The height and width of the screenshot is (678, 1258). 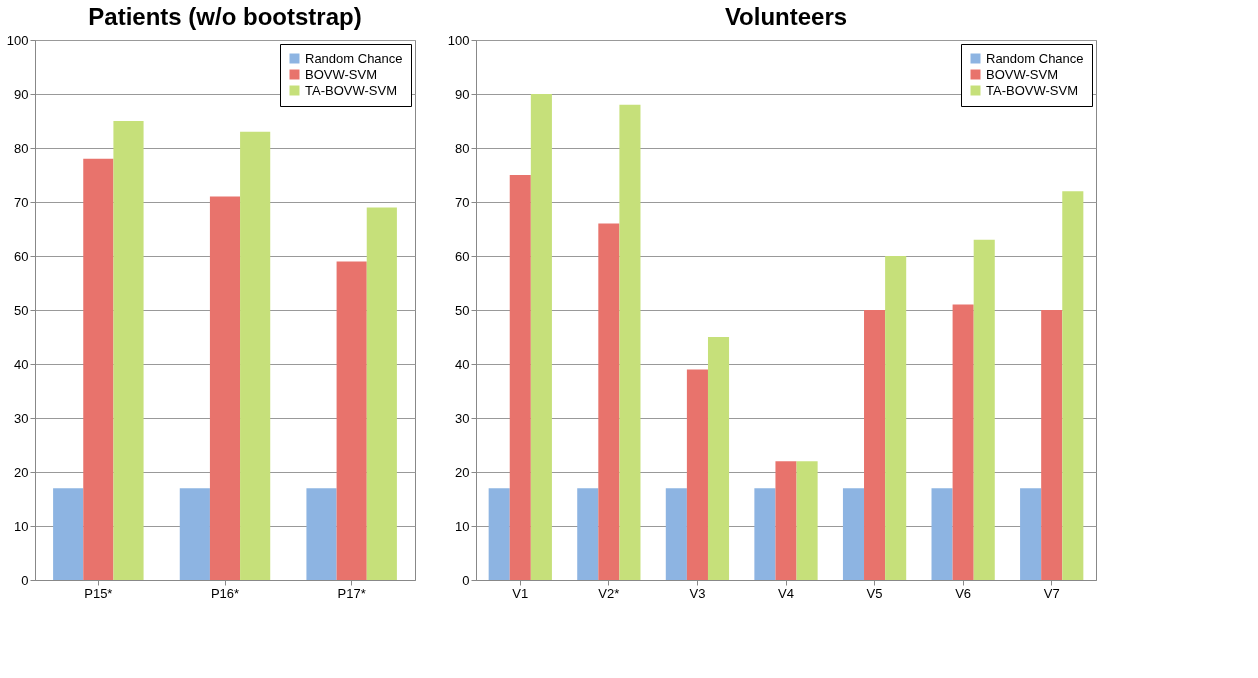 I want to click on x-tick-label: V1, so click(x=520, y=593).